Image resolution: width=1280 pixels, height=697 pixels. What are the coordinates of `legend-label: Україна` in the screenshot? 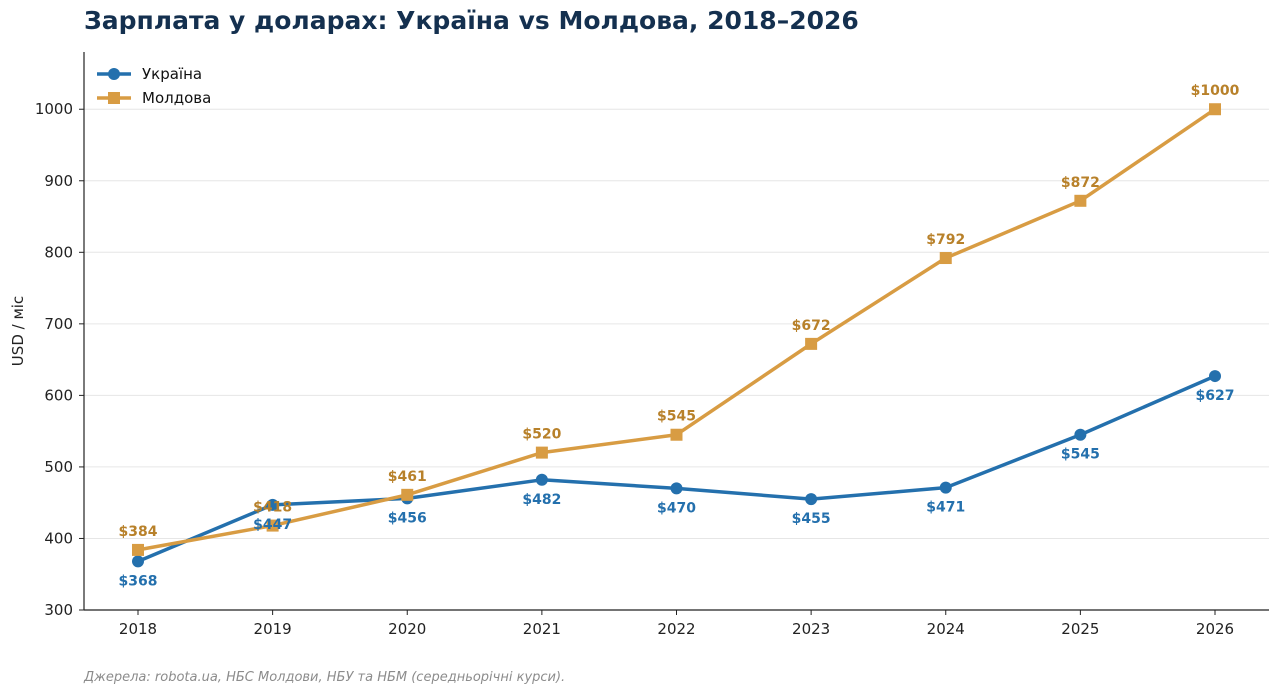 It's located at (172, 74).